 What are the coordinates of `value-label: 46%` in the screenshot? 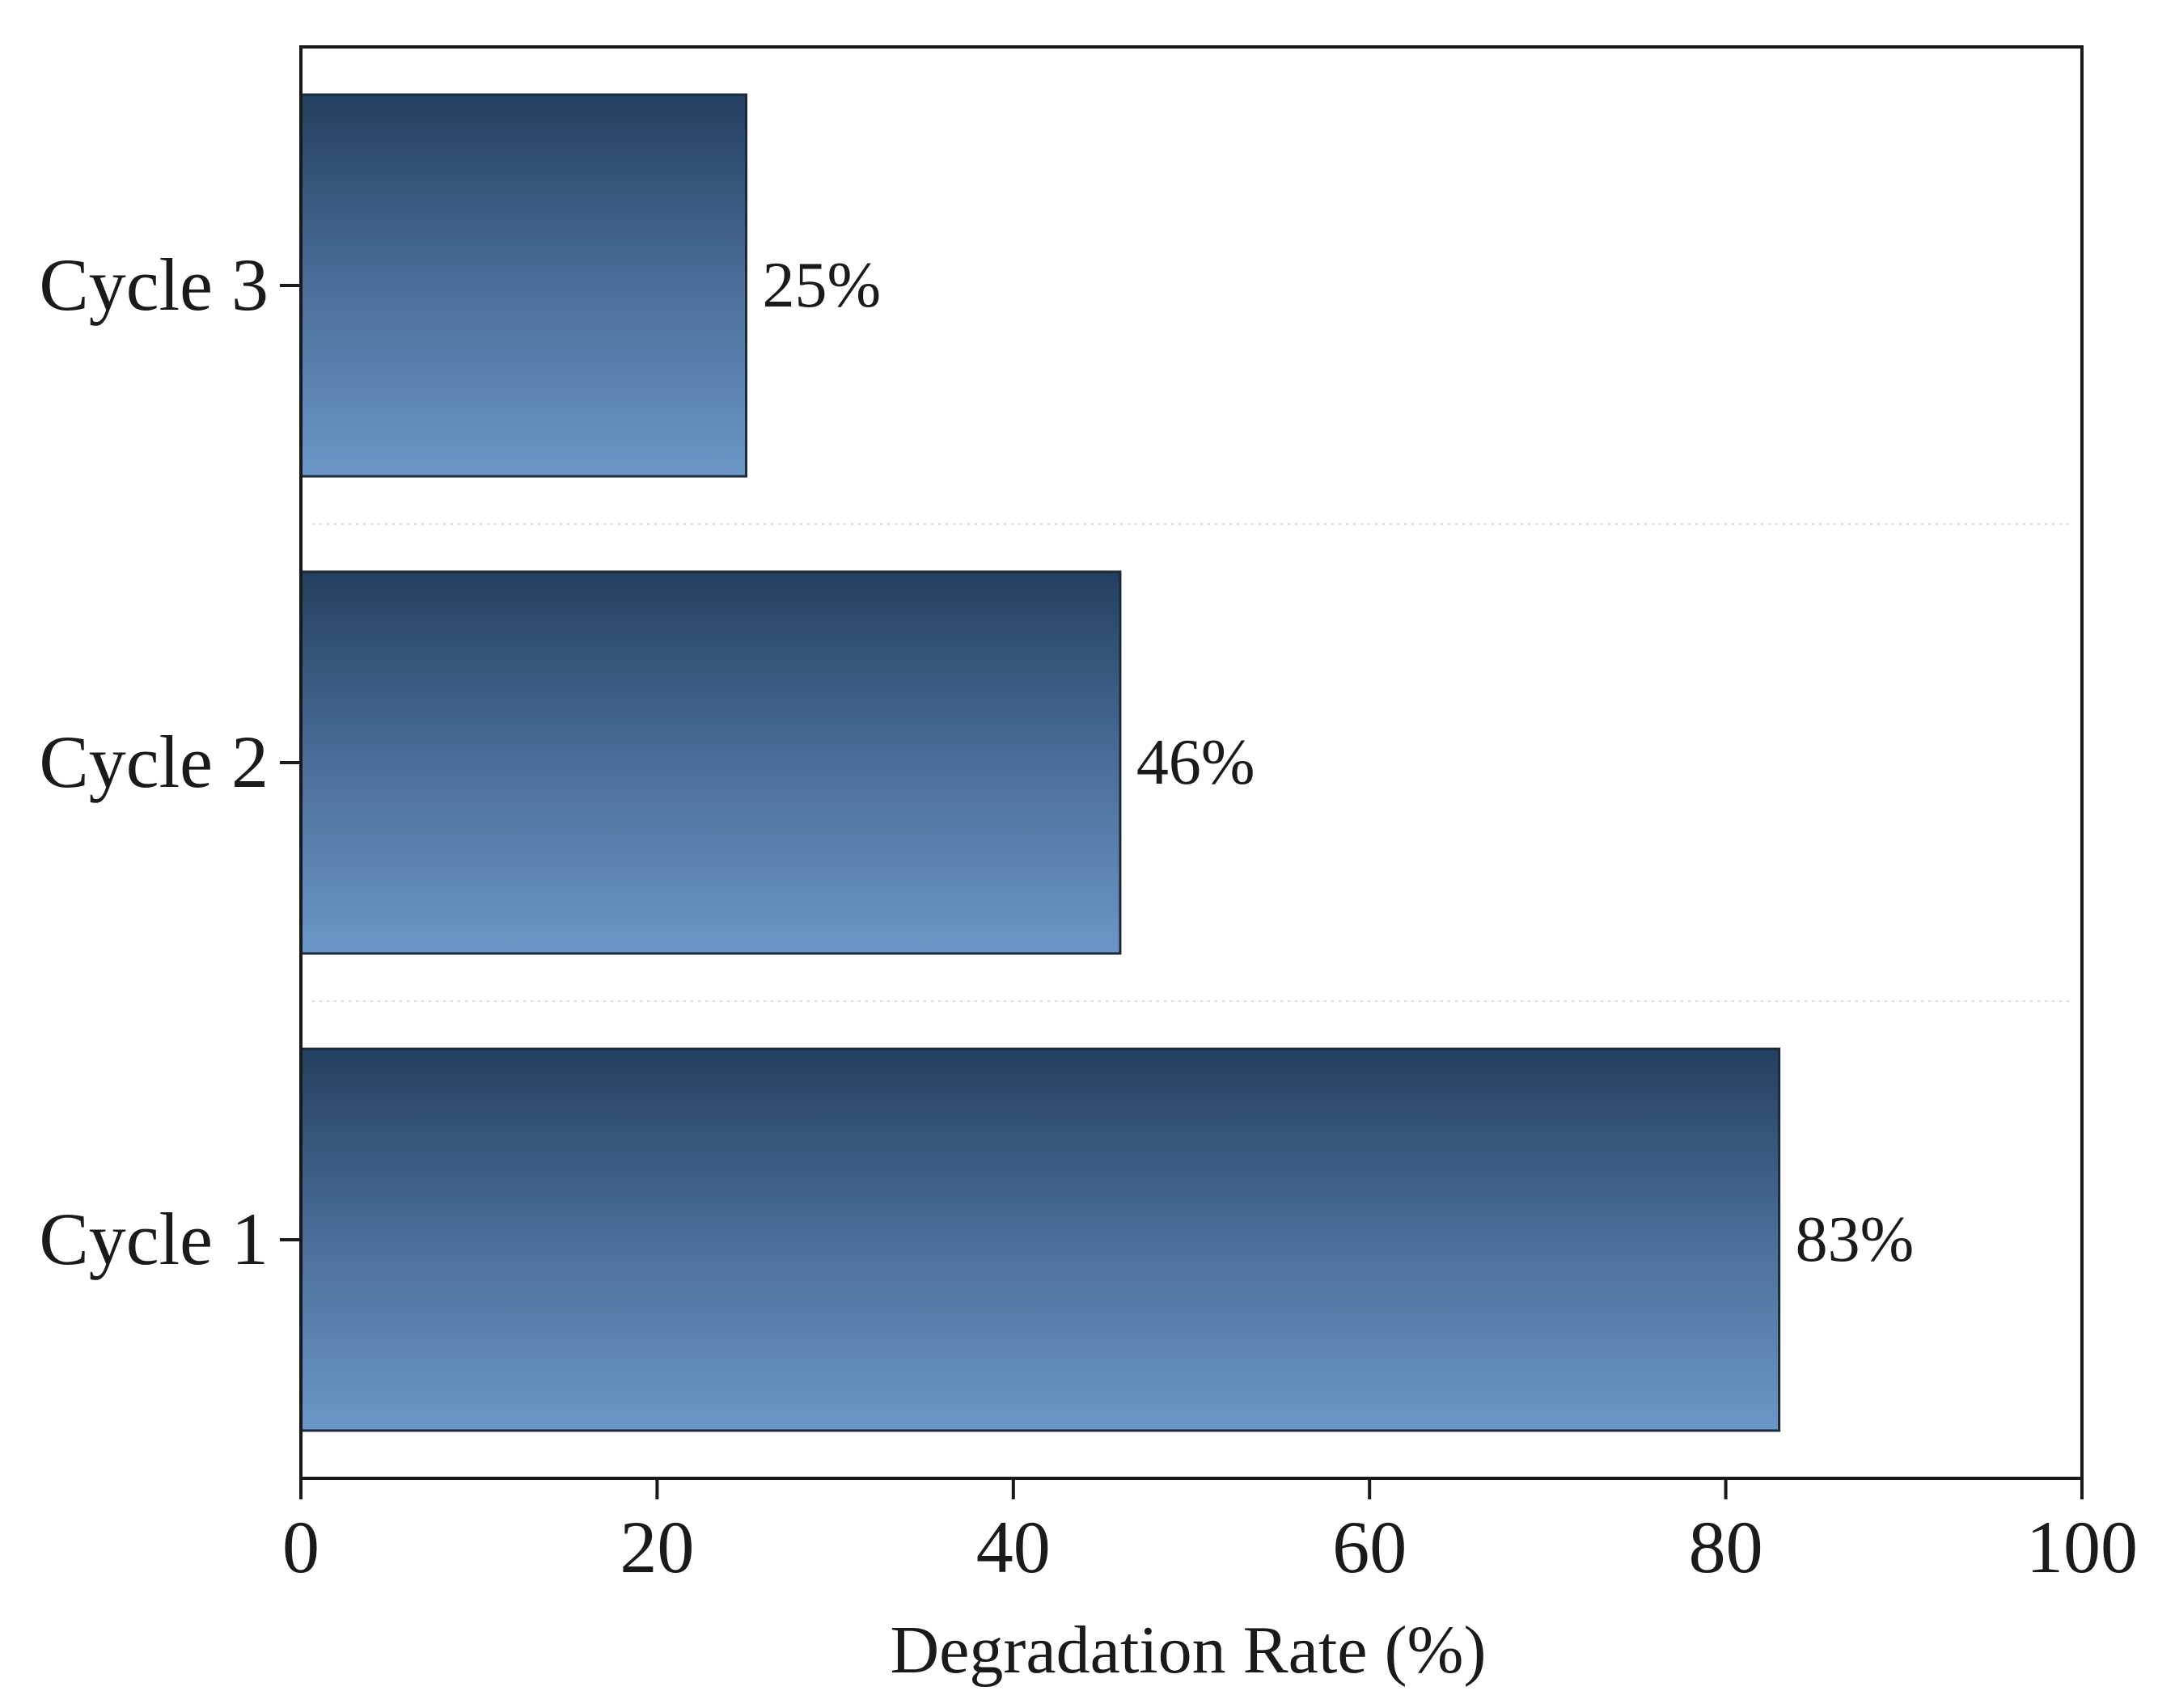 It's located at (1195, 762).